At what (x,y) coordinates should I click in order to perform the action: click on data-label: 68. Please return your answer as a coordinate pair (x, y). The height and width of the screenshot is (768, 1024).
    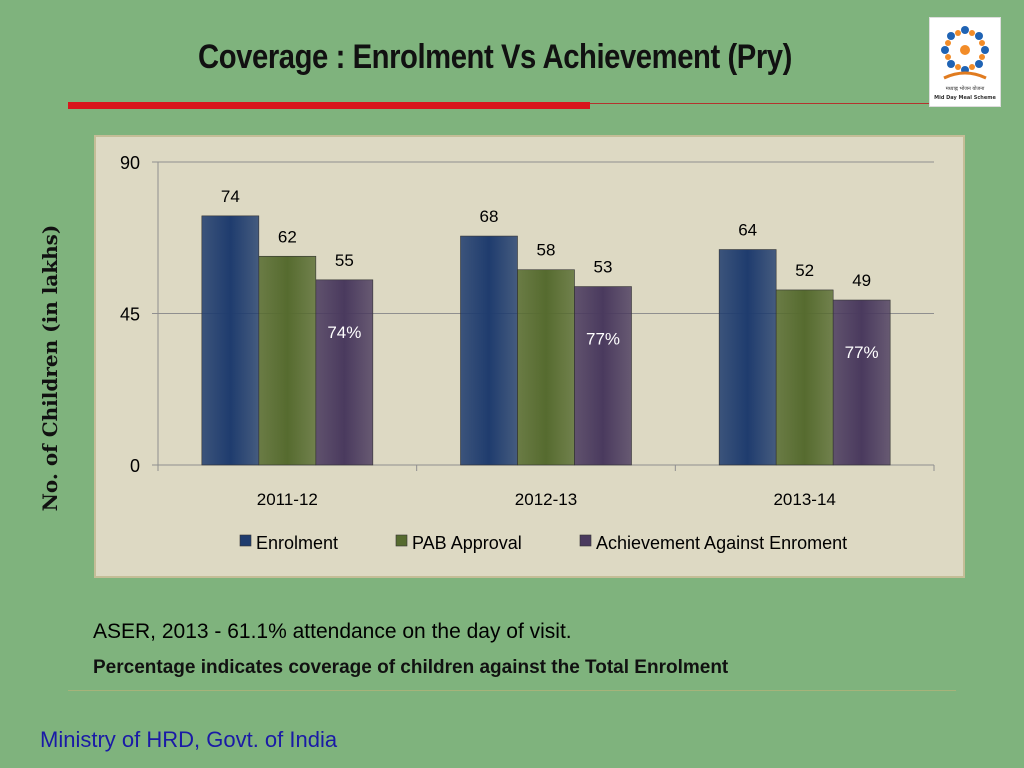
    Looking at the image, I should click on (489, 216).